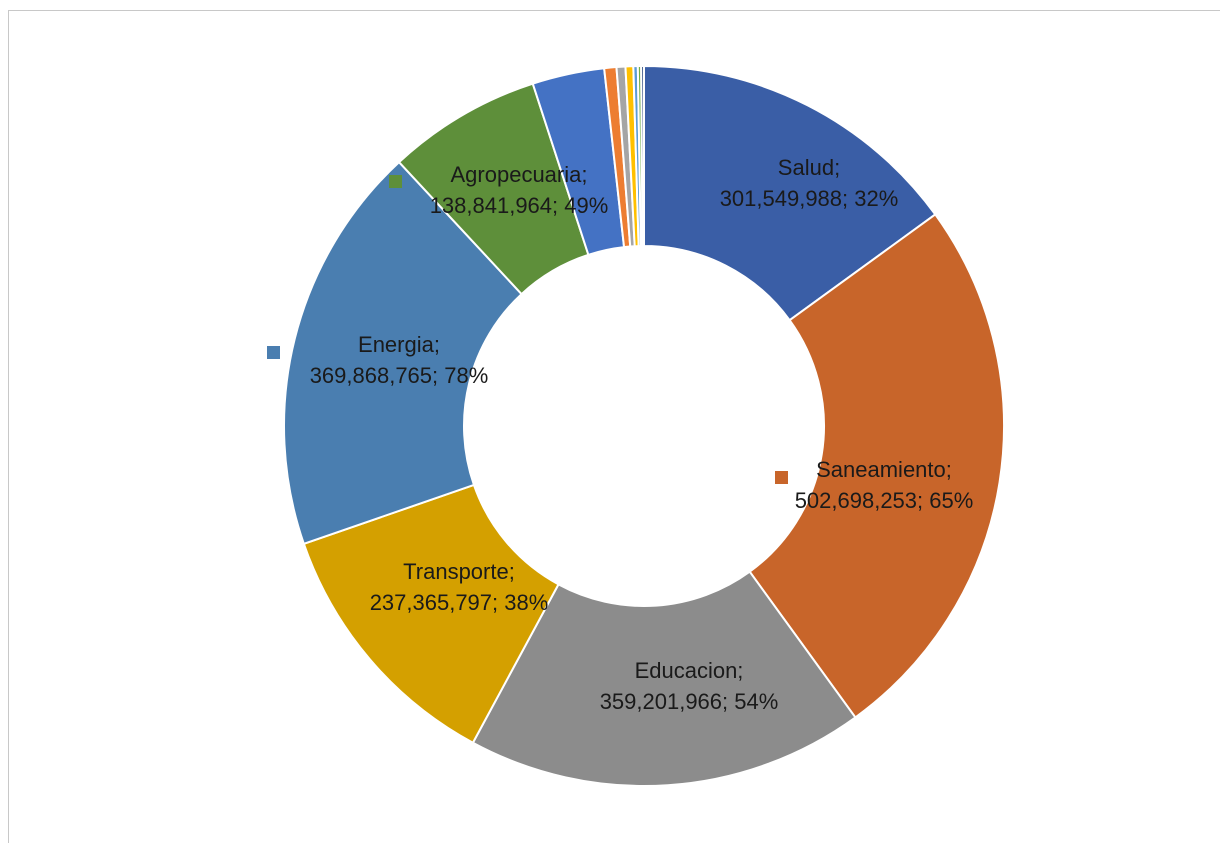  What do you see at coordinates (273, 352) in the screenshot?
I see `label-marker-energia` at bounding box center [273, 352].